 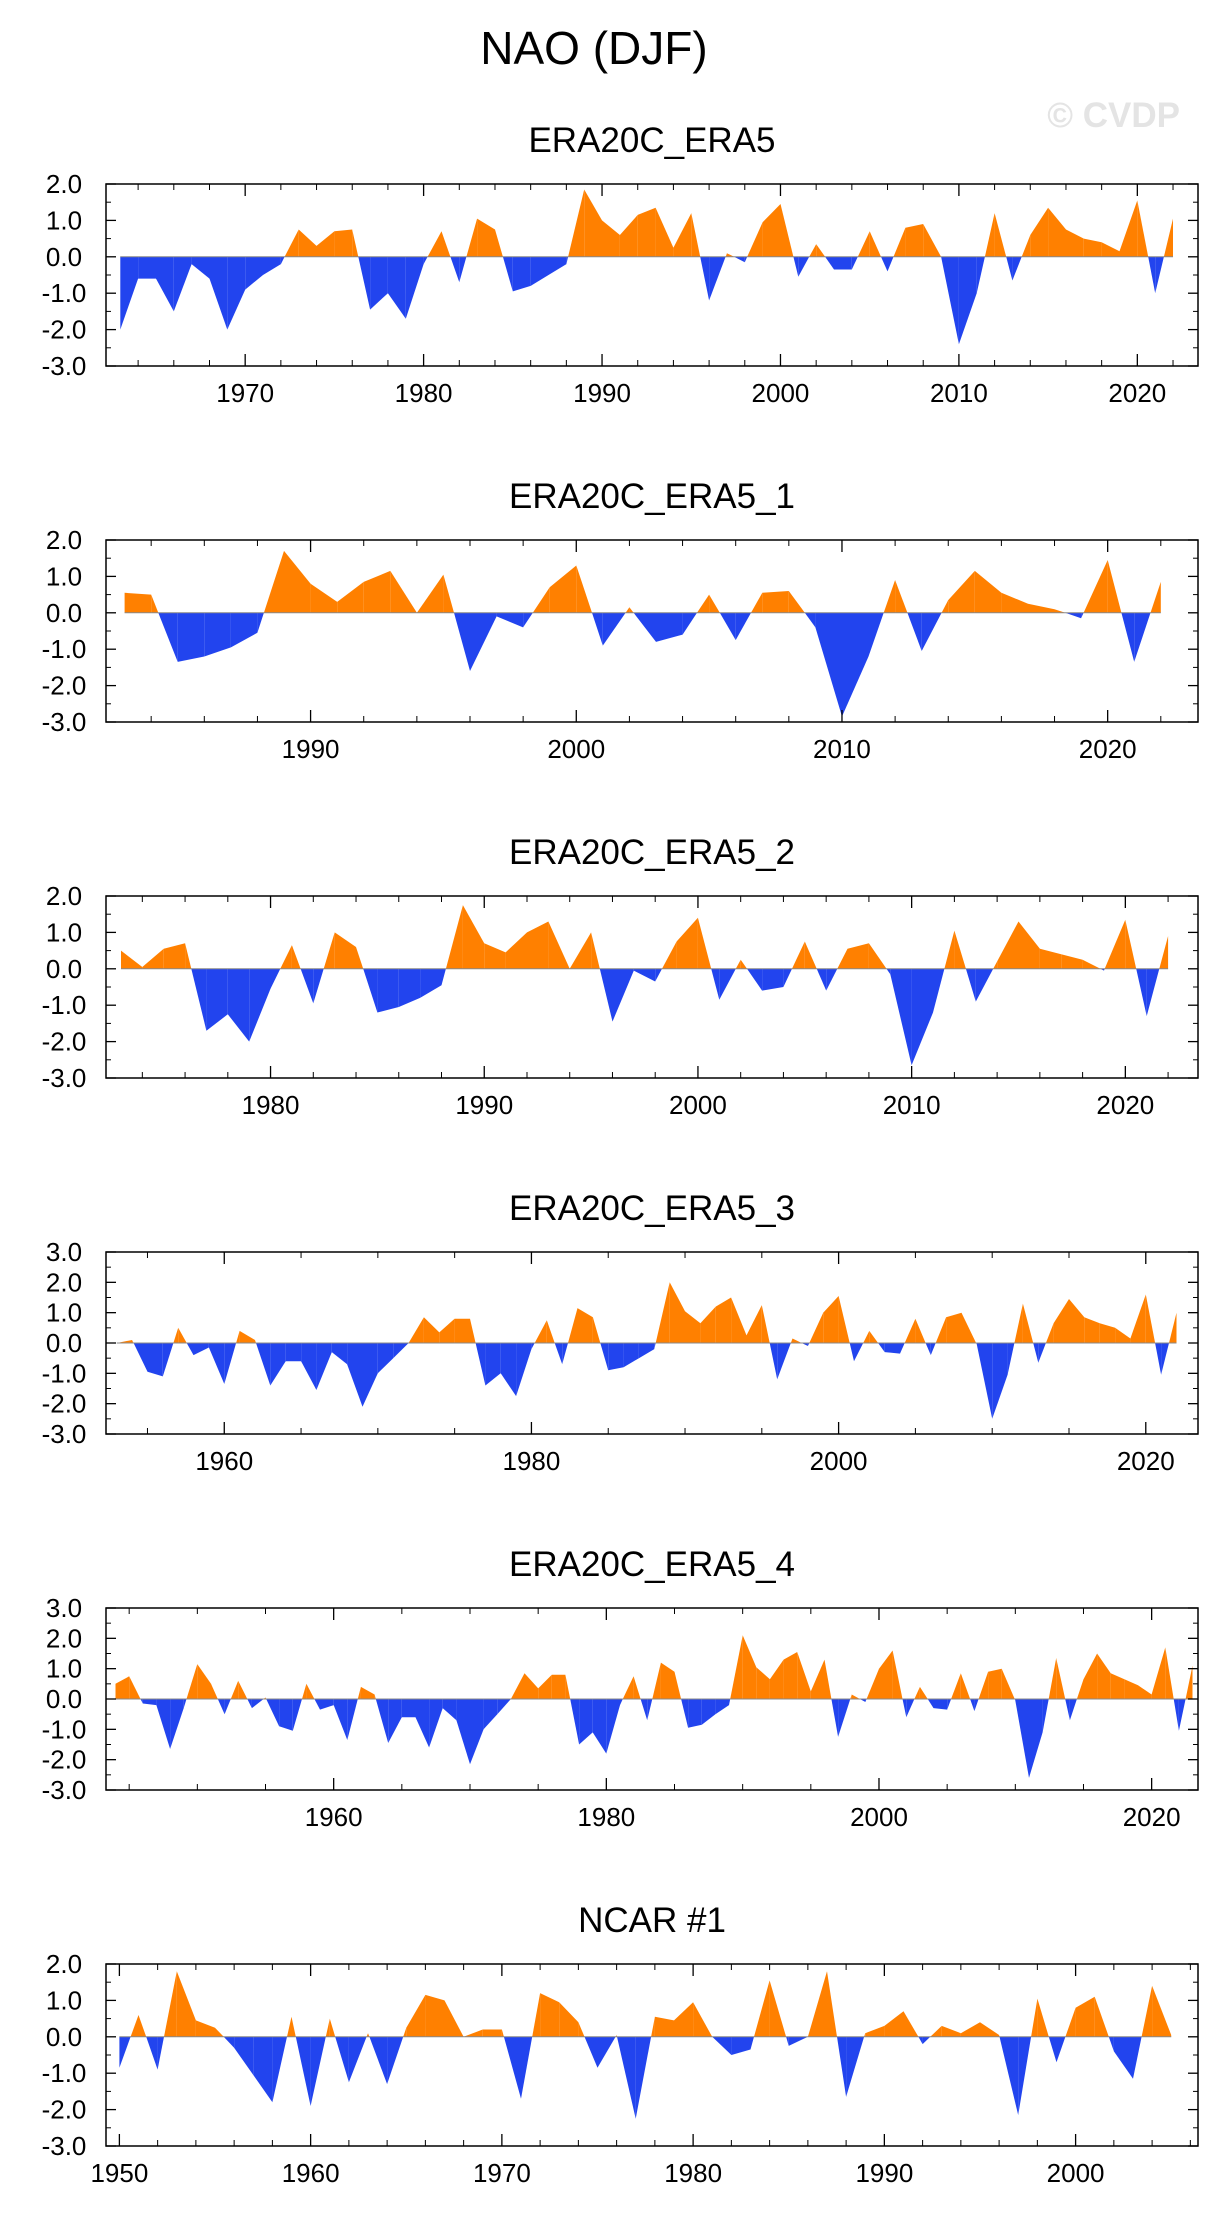 I want to click on y-tick-label: -2.0, so click(x=64, y=330).